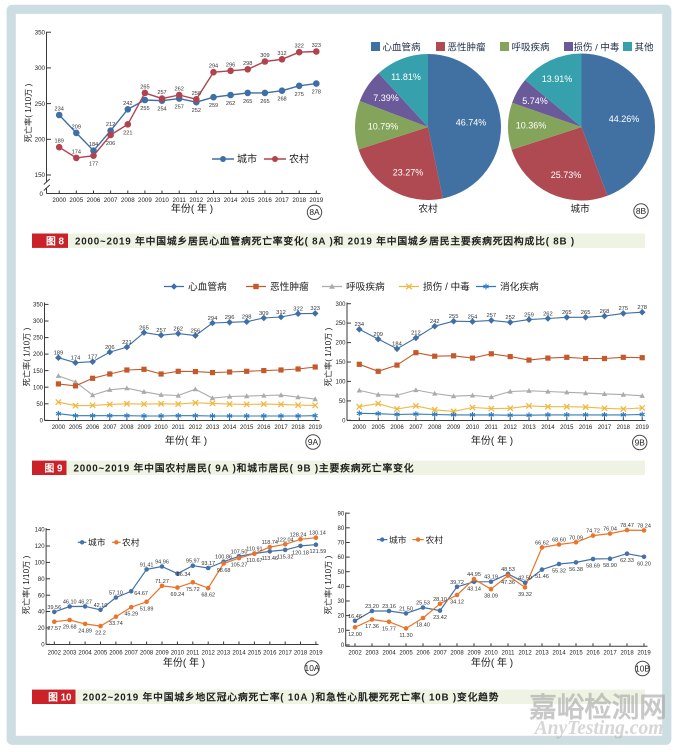 The image size is (680, 752). What do you see at coordinates (383, 127) in the screenshot?
I see `svg-text: 10.79%` at bounding box center [383, 127].